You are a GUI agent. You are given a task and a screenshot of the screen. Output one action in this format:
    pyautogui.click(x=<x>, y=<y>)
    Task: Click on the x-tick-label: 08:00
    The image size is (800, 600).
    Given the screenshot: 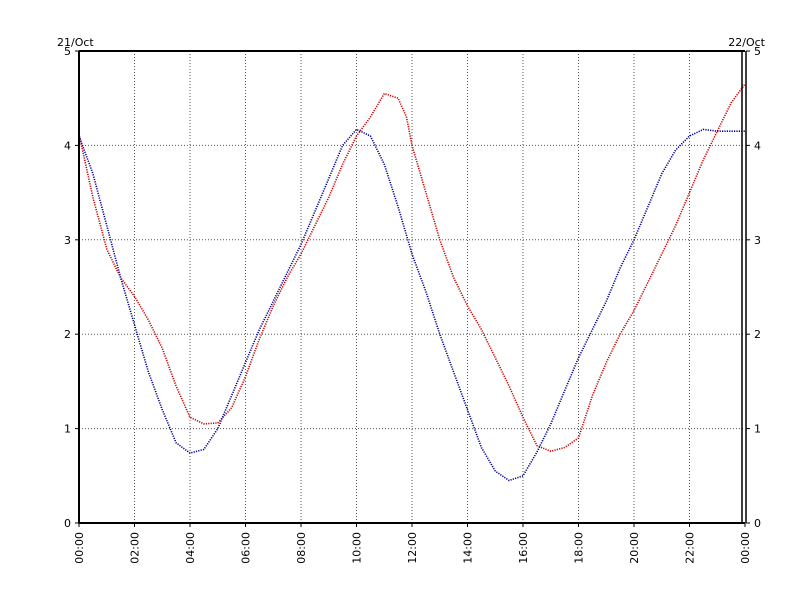 What is the action you would take?
    pyautogui.click(x=301, y=548)
    